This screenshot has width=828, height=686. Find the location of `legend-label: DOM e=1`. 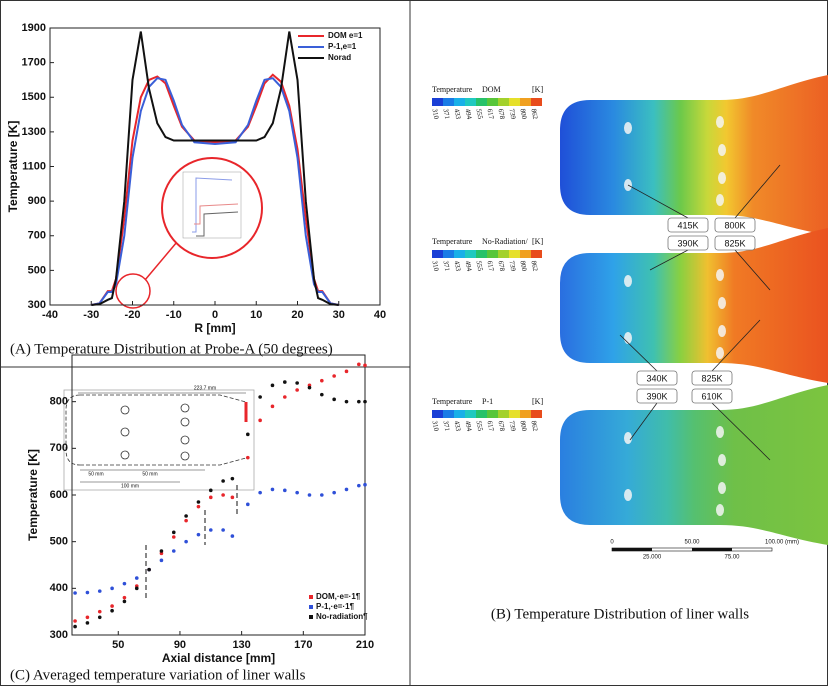

legend-label: DOM e=1 is located at coordinates (345, 35).